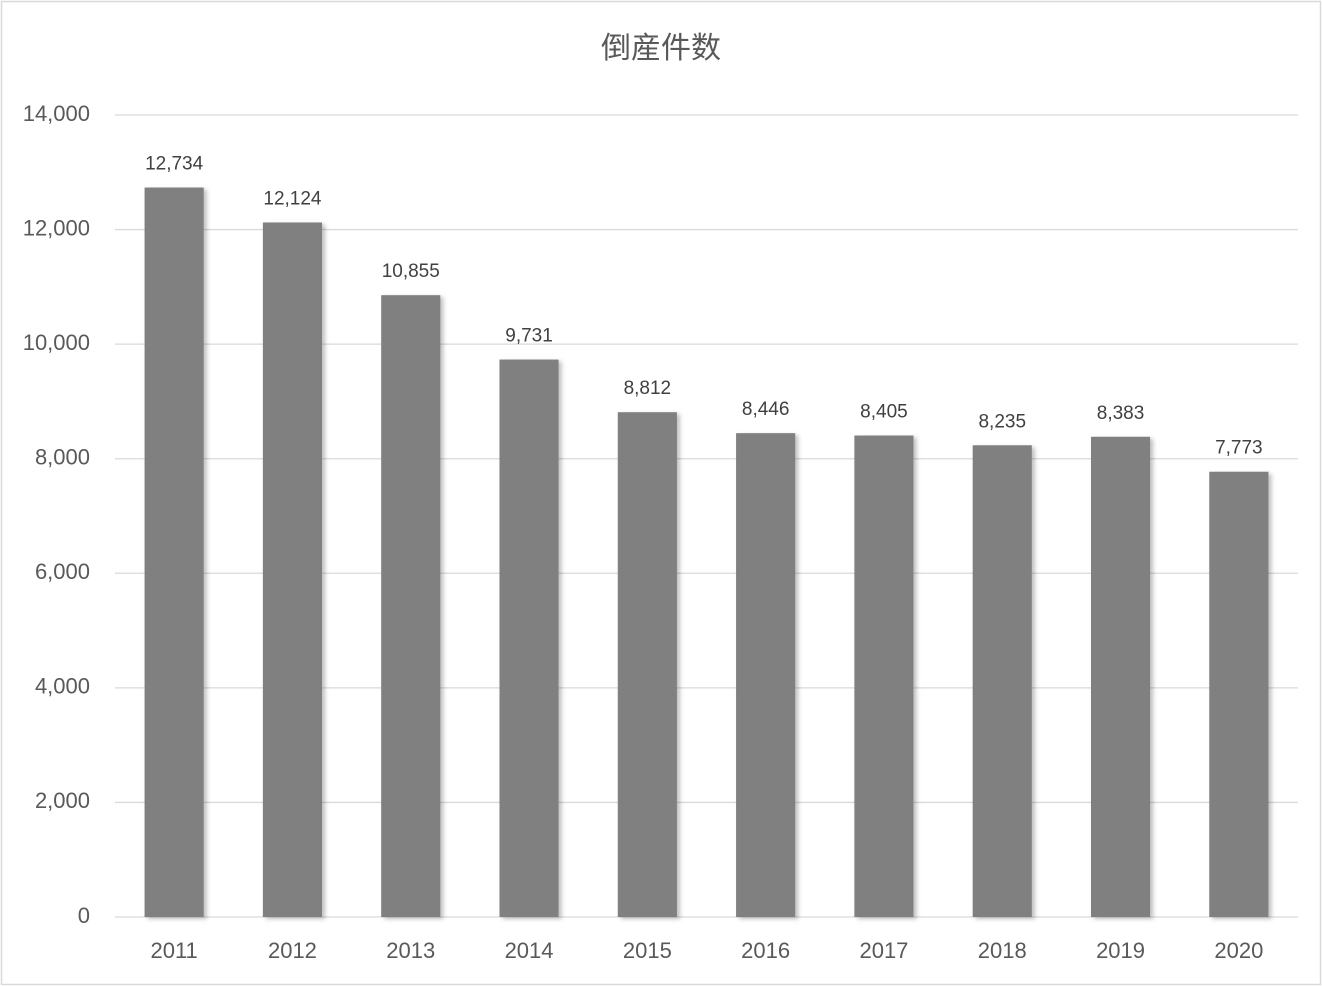  I want to click on x-tick-label: 2014, so click(529, 950).